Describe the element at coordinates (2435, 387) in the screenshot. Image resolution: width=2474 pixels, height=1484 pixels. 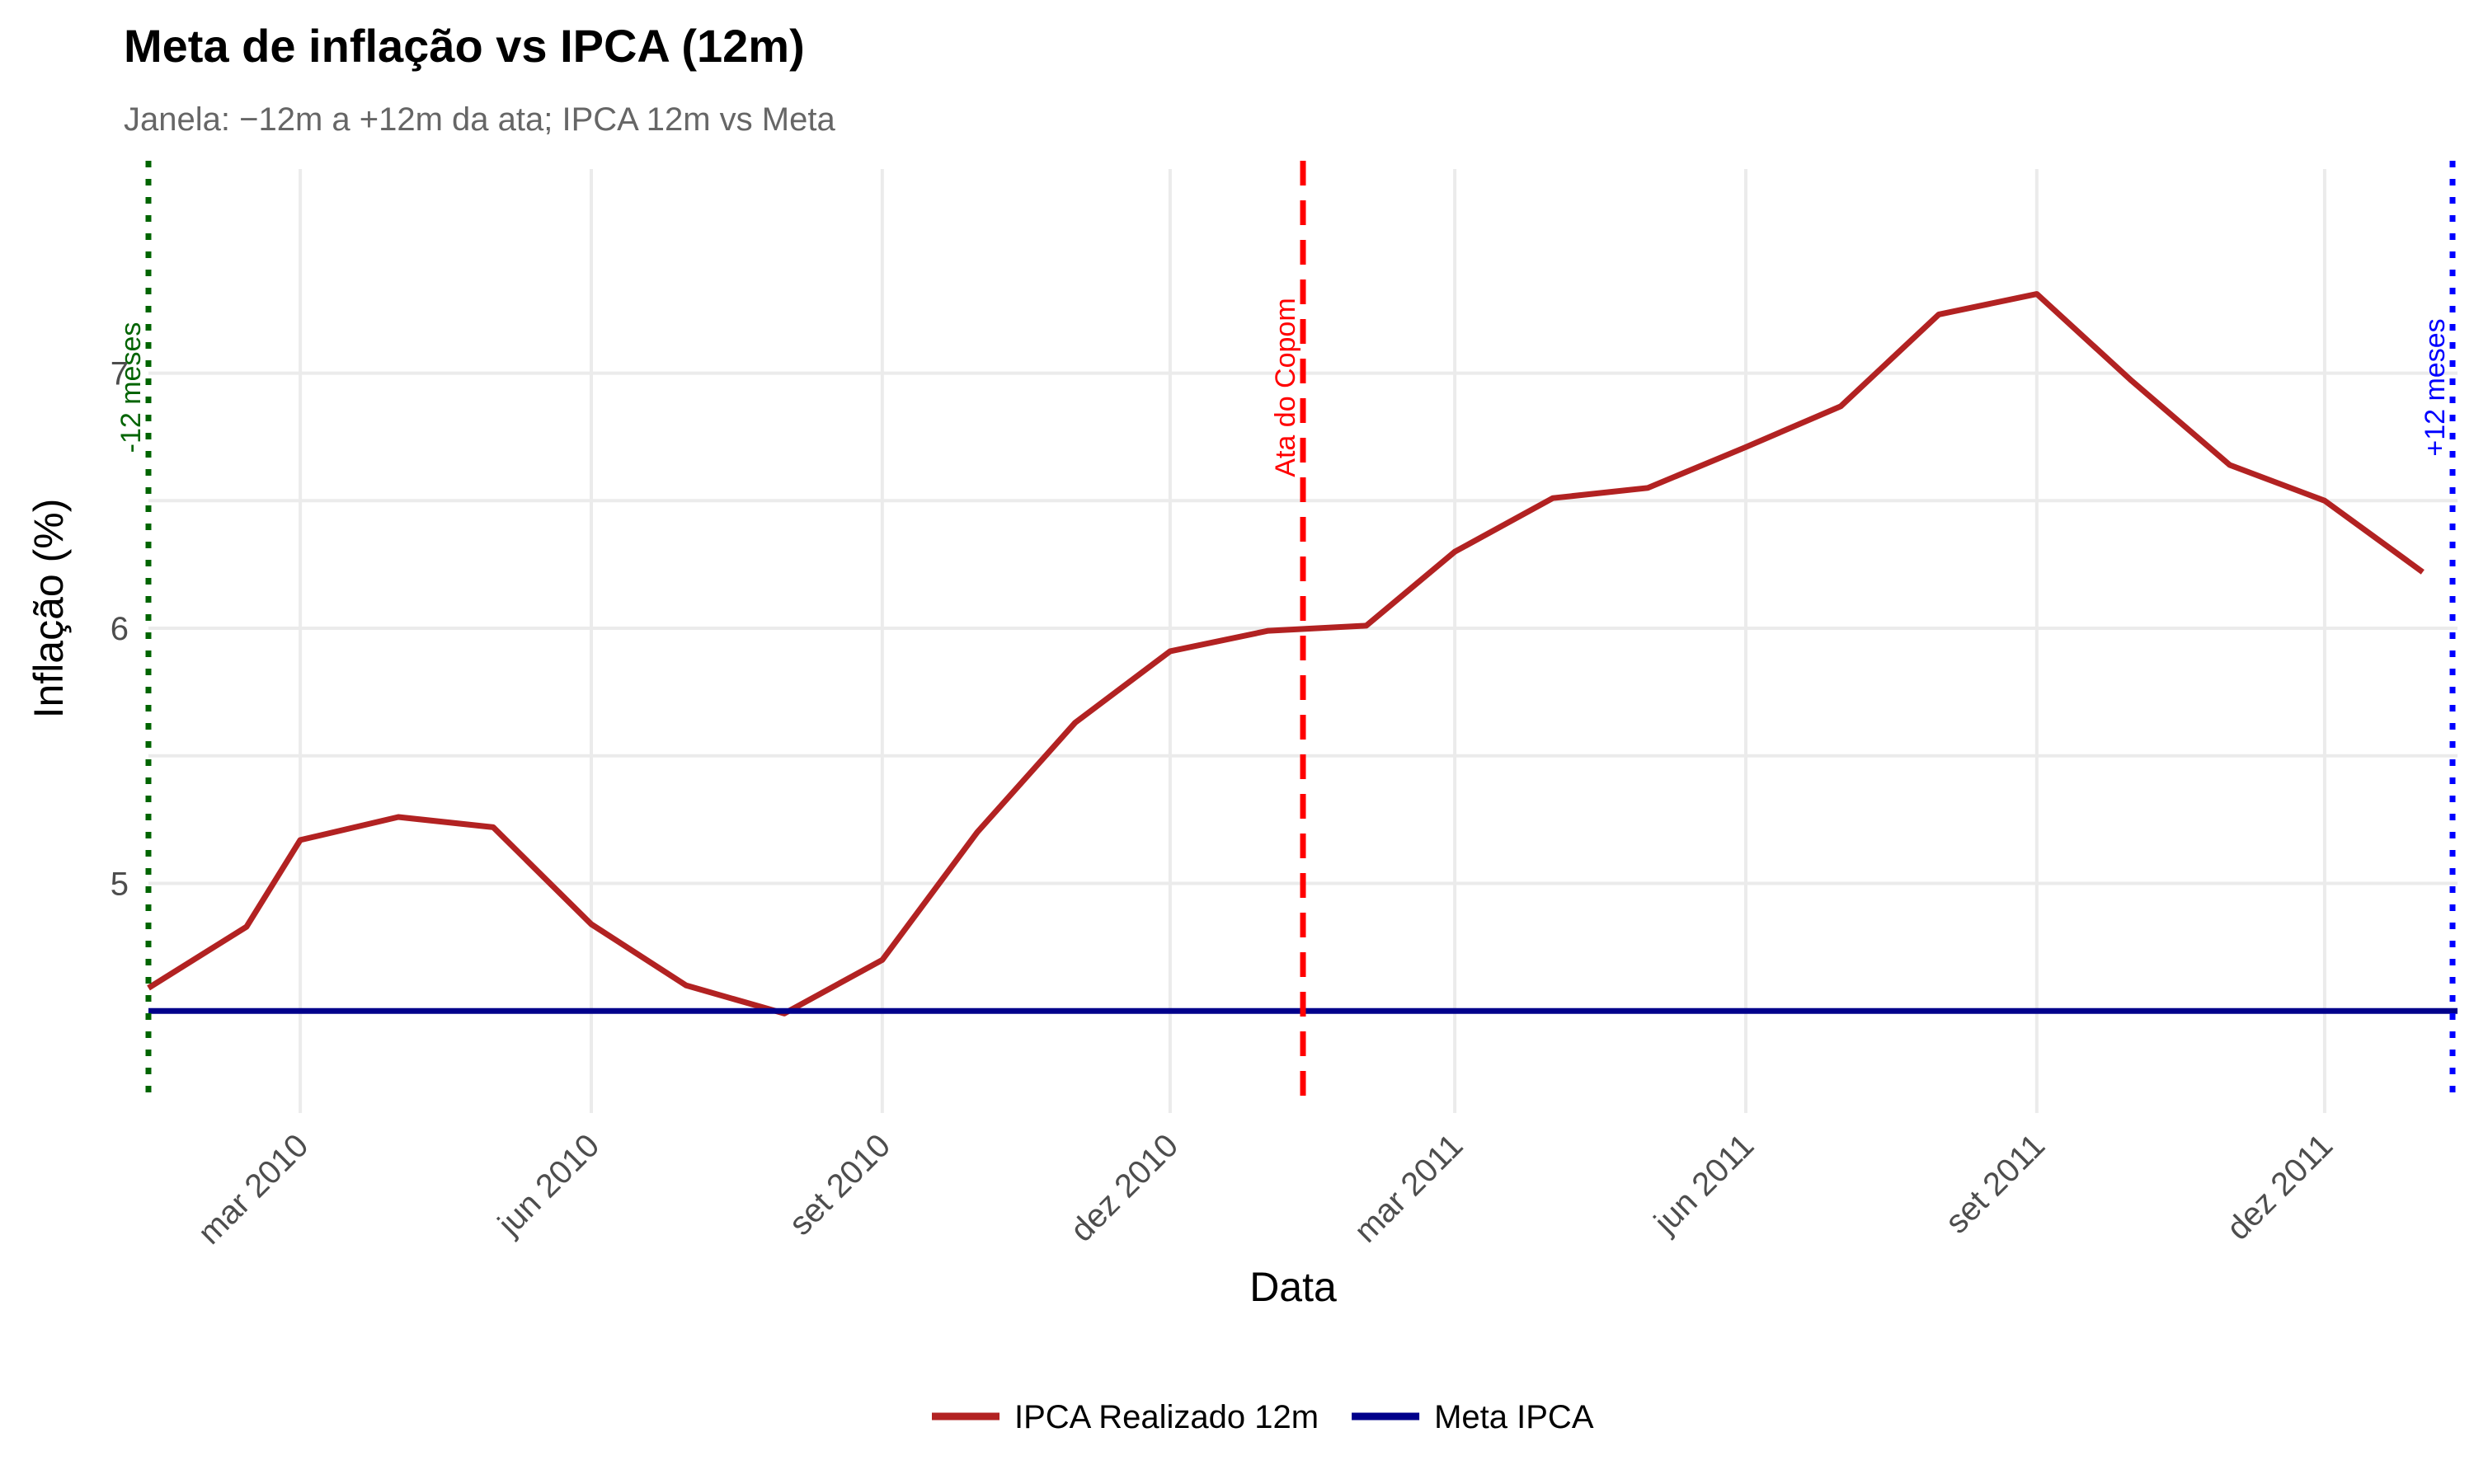
I see `reference-line-label: +12 meses` at that location.